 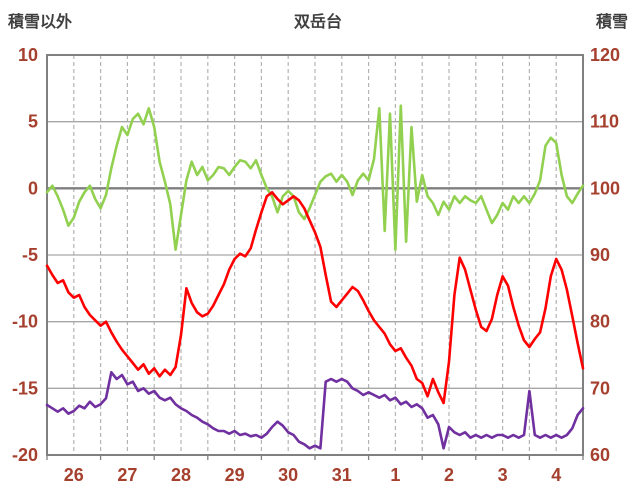 What do you see at coordinates (395, 475) in the screenshot?
I see `x-axis-tick-label: 1` at bounding box center [395, 475].